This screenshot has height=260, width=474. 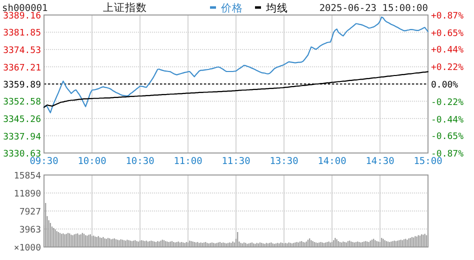 I want to click on y2-tick-label: +0.44%, so click(x=447, y=51).